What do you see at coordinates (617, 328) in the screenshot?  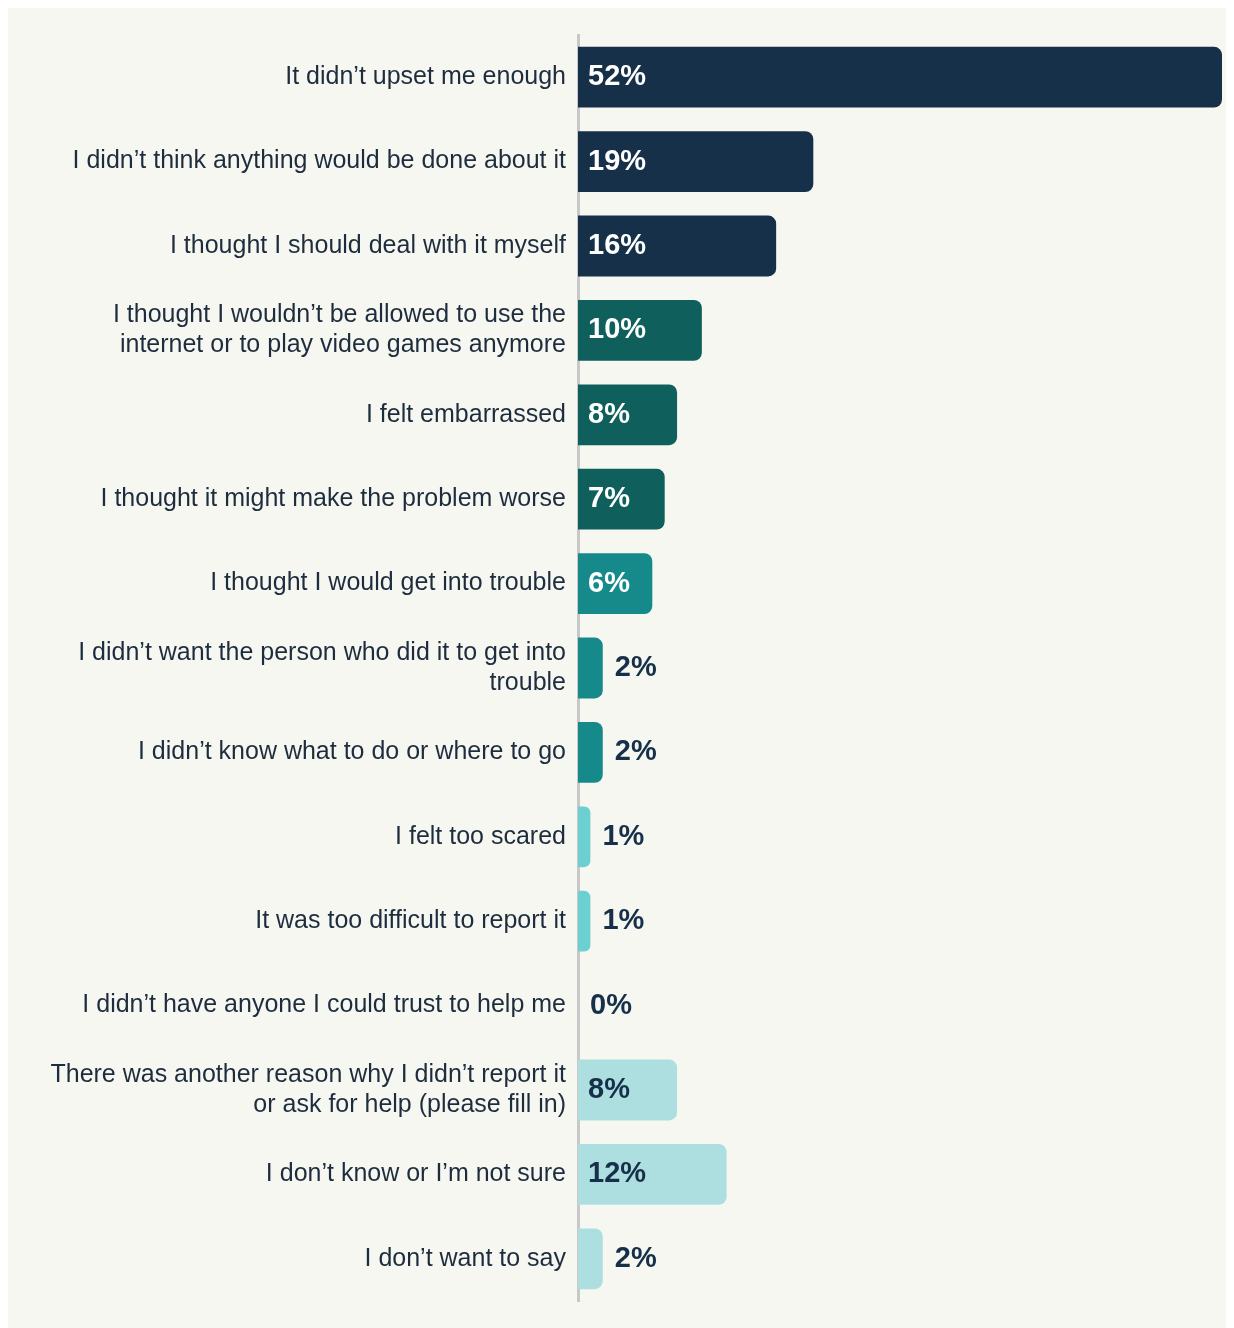 I see `data-label: 10%` at bounding box center [617, 328].